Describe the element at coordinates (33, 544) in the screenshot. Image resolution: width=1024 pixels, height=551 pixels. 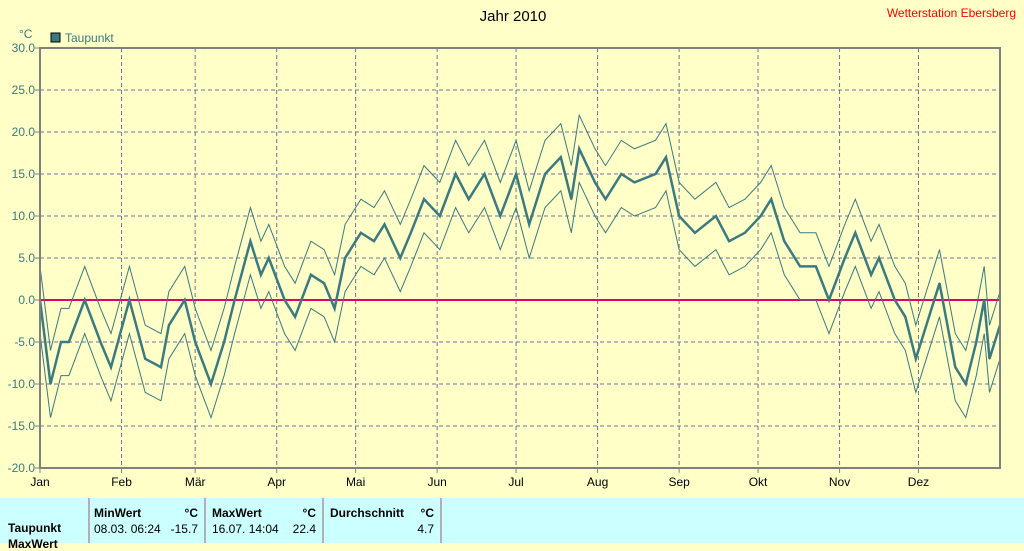
I see `next-row-label: MaxWert` at that location.